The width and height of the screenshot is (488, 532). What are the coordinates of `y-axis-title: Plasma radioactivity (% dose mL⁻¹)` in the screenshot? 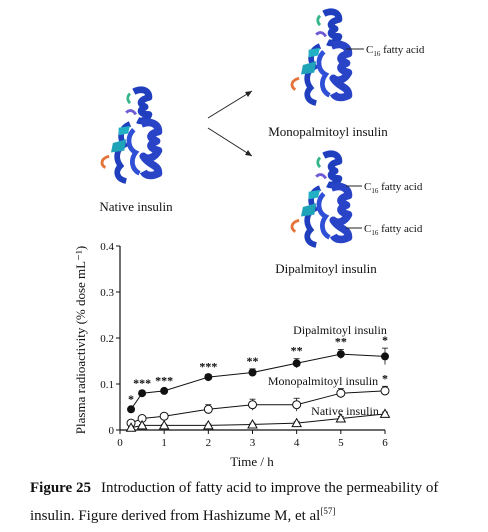 It's located at (80, 340).